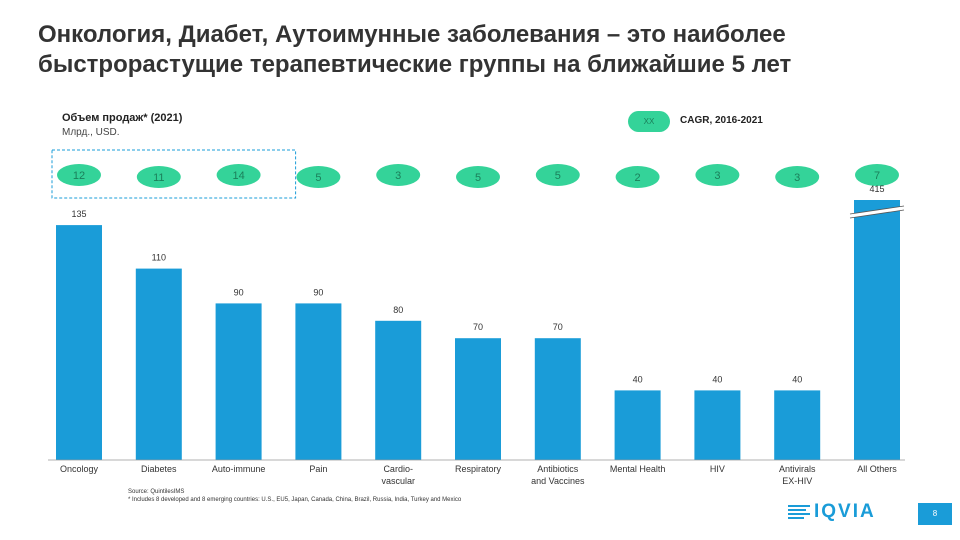 The width and height of the screenshot is (960, 540). What do you see at coordinates (156, 492) in the screenshot?
I see `footnote-source: Source: QuintilesIMS` at bounding box center [156, 492].